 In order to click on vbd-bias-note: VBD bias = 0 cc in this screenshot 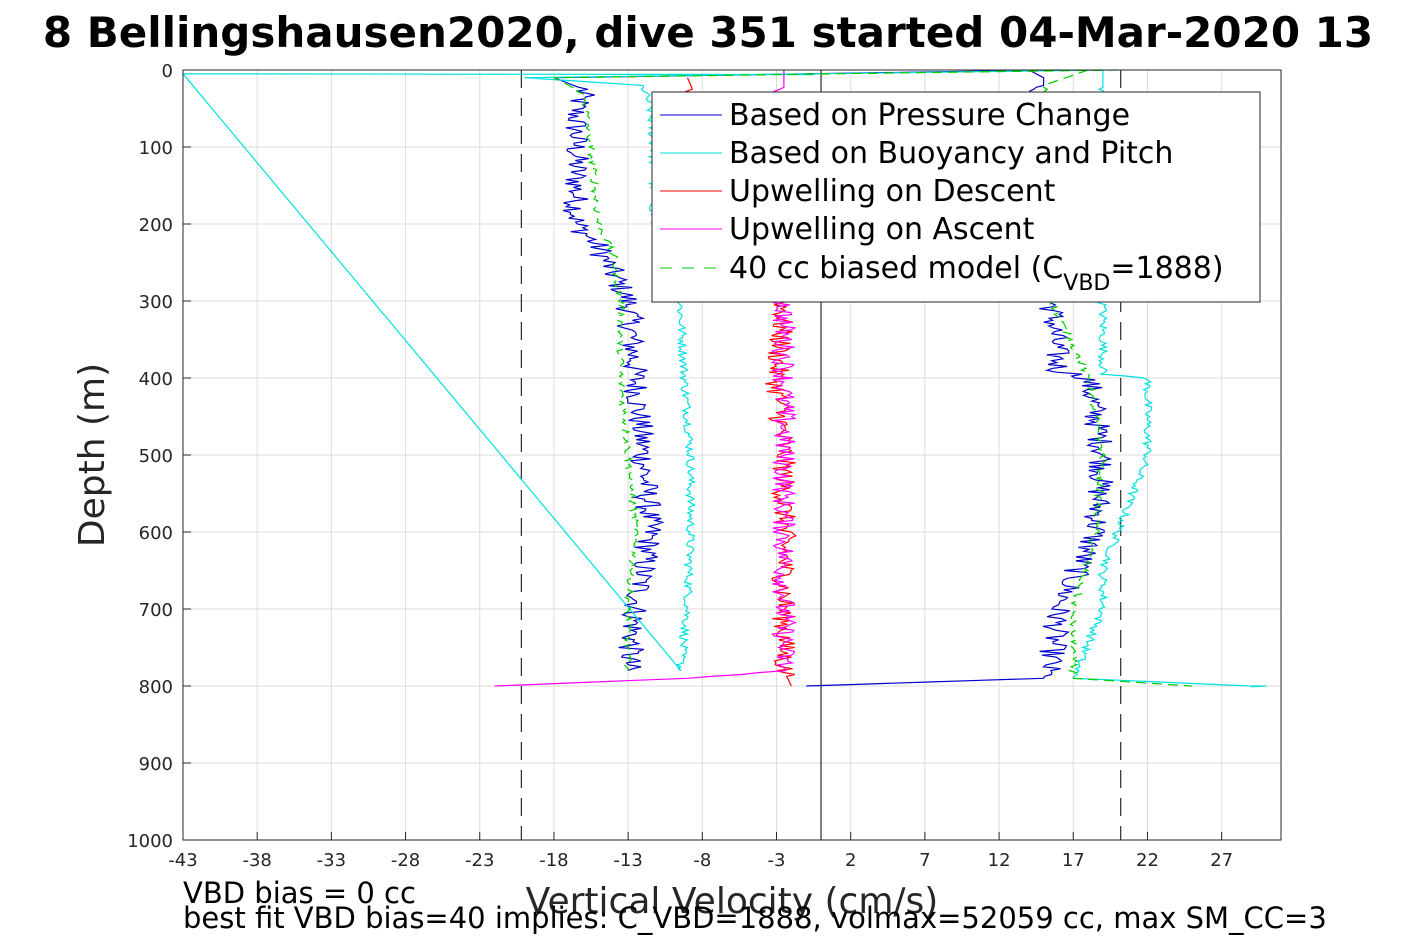, I will do `click(299, 893)`.